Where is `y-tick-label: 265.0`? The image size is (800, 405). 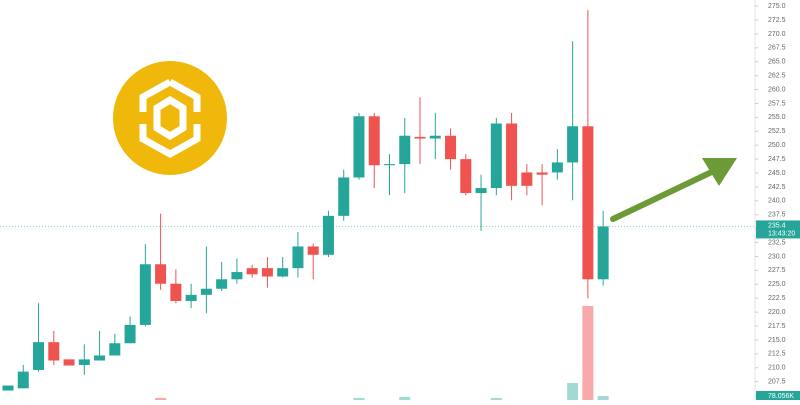
y-tick-label: 265.0 is located at coordinates (777, 62).